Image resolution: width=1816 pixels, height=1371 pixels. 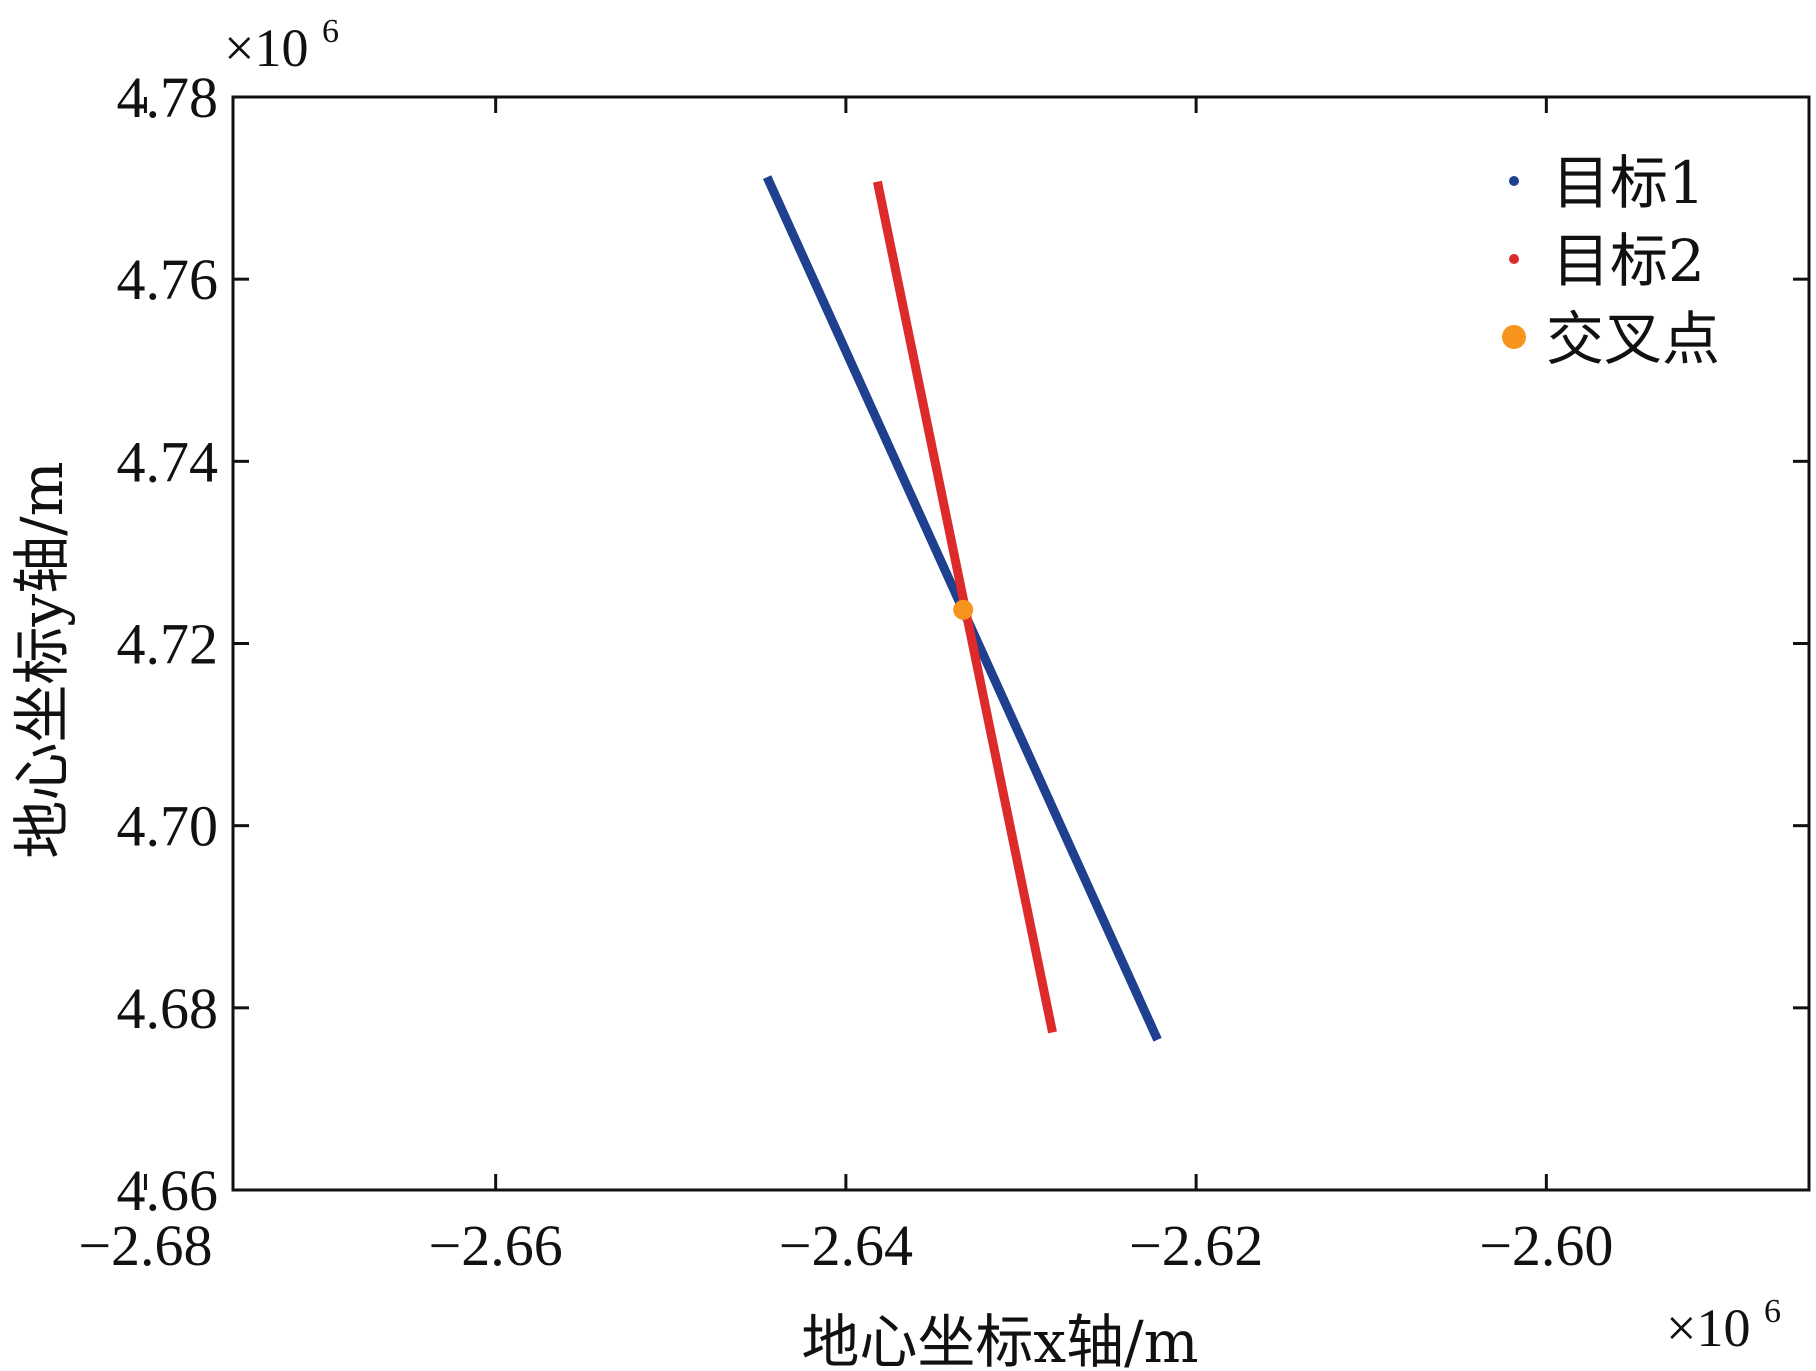 I want to click on points-layer, so click(x=963, y=609).